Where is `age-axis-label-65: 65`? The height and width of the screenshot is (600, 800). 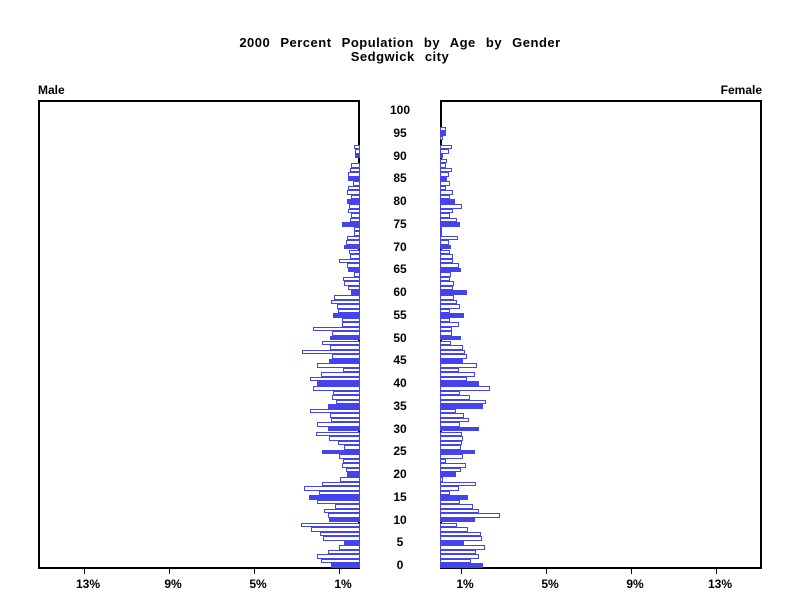 age-axis-label-65: 65 is located at coordinates (400, 269).